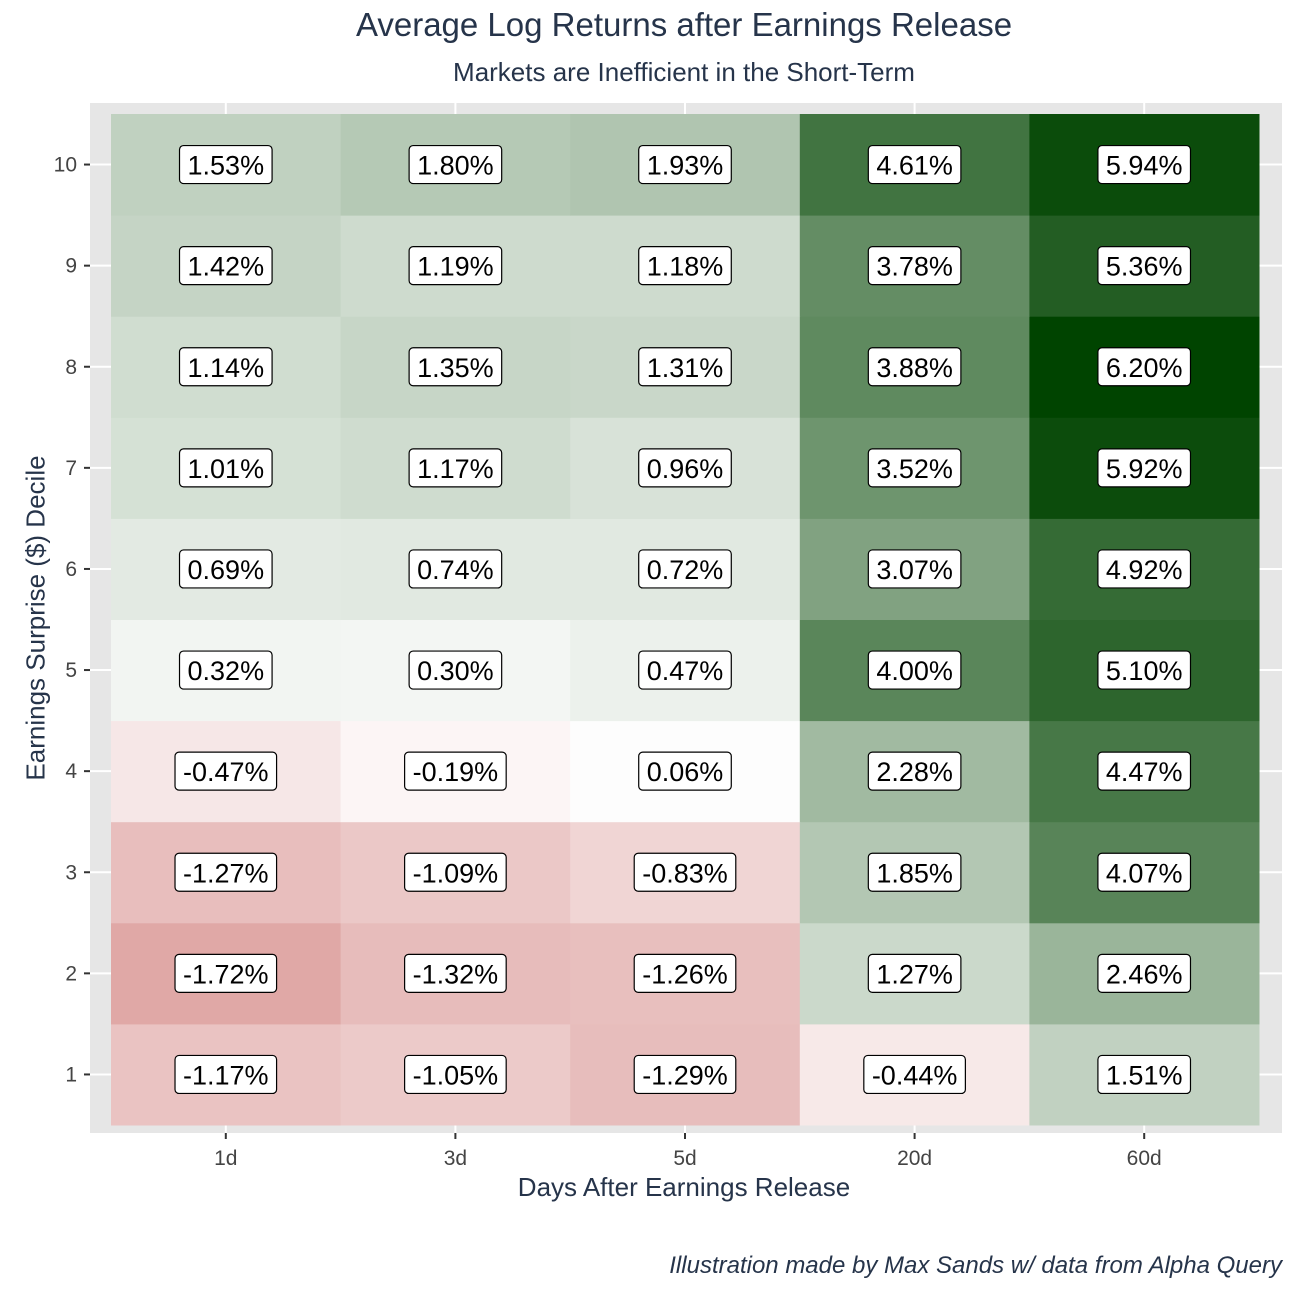 The height and width of the screenshot is (1296, 1296). Describe the element at coordinates (684, 1187) in the screenshot. I see `x-axis-label: Days After Earnings Release` at that location.